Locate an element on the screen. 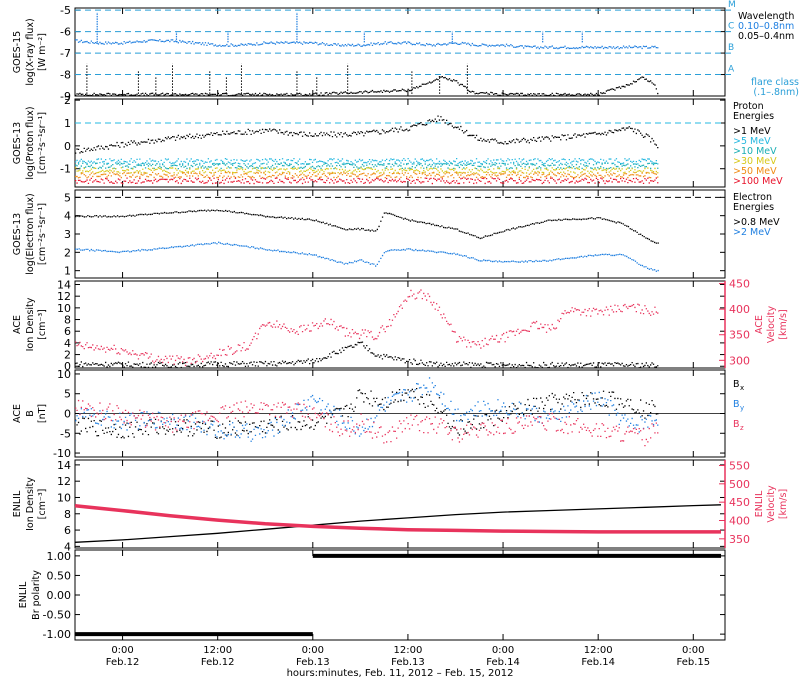  y-axis-label: GOES-15 is located at coordinates (17, 52).